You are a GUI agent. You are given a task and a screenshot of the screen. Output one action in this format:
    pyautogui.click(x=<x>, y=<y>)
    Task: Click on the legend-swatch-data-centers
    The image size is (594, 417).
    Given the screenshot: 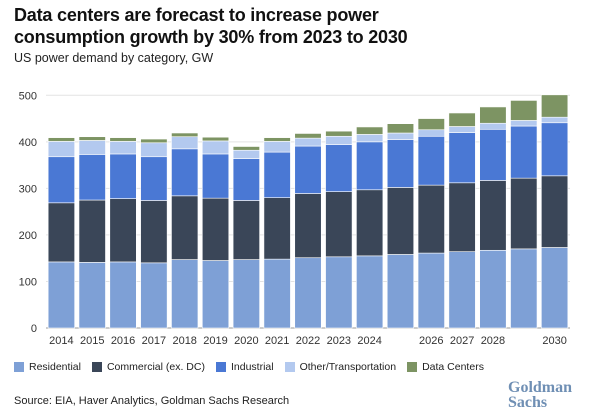 What is the action you would take?
    pyautogui.click(x=412, y=367)
    